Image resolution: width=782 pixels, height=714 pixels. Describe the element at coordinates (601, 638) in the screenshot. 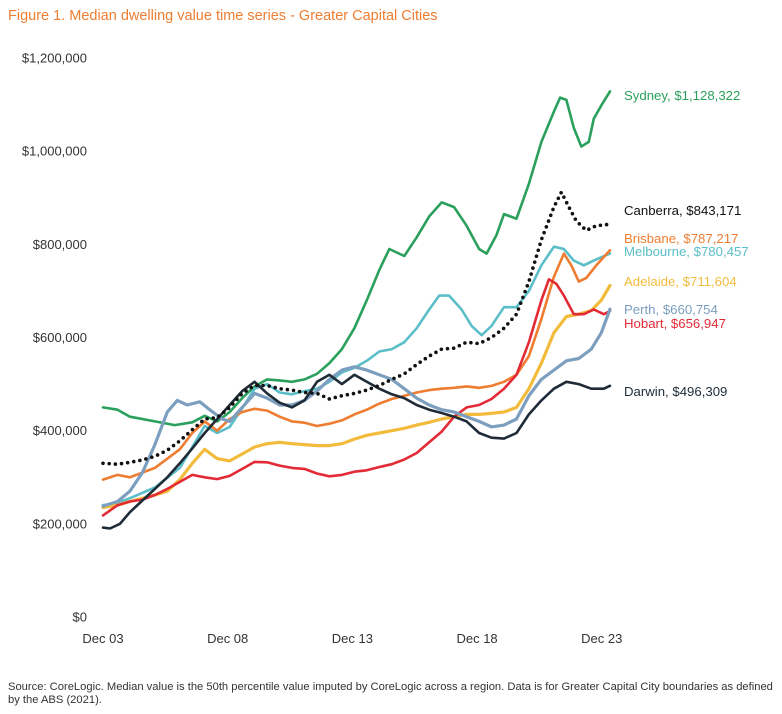

I see `x-tick-label: Dec 23` at that location.